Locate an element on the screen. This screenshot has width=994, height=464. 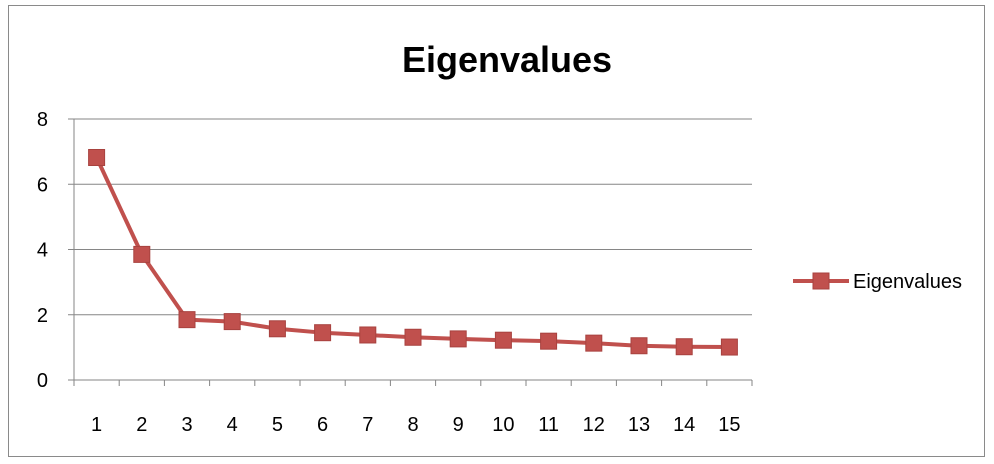
x-tick-label: 15 is located at coordinates (729, 425).